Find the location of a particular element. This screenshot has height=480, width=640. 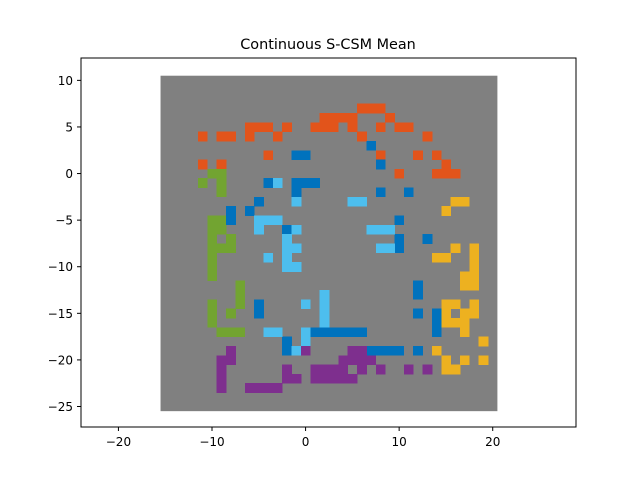

y-tick-label: 10 is located at coordinates (65, 81).